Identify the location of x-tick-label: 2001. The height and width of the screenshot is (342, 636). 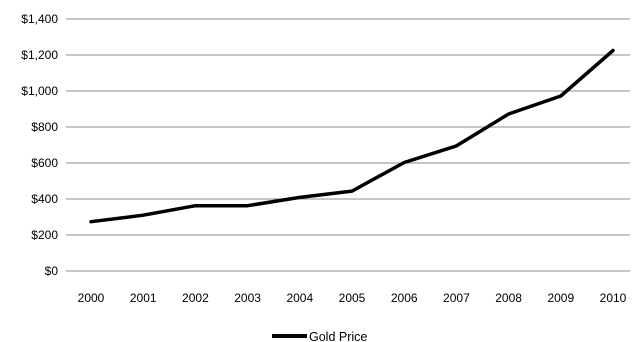
(143, 298).